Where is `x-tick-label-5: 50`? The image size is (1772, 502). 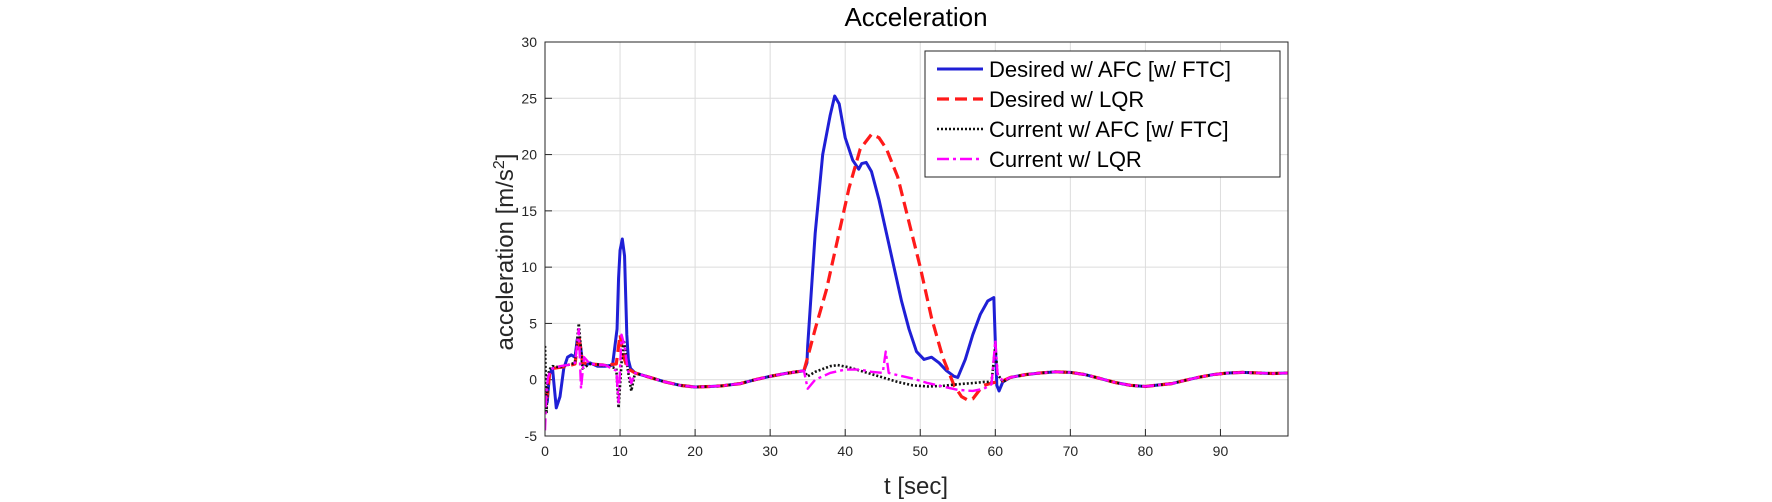
x-tick-label-5: 50 is located at coordinates (920, 451).